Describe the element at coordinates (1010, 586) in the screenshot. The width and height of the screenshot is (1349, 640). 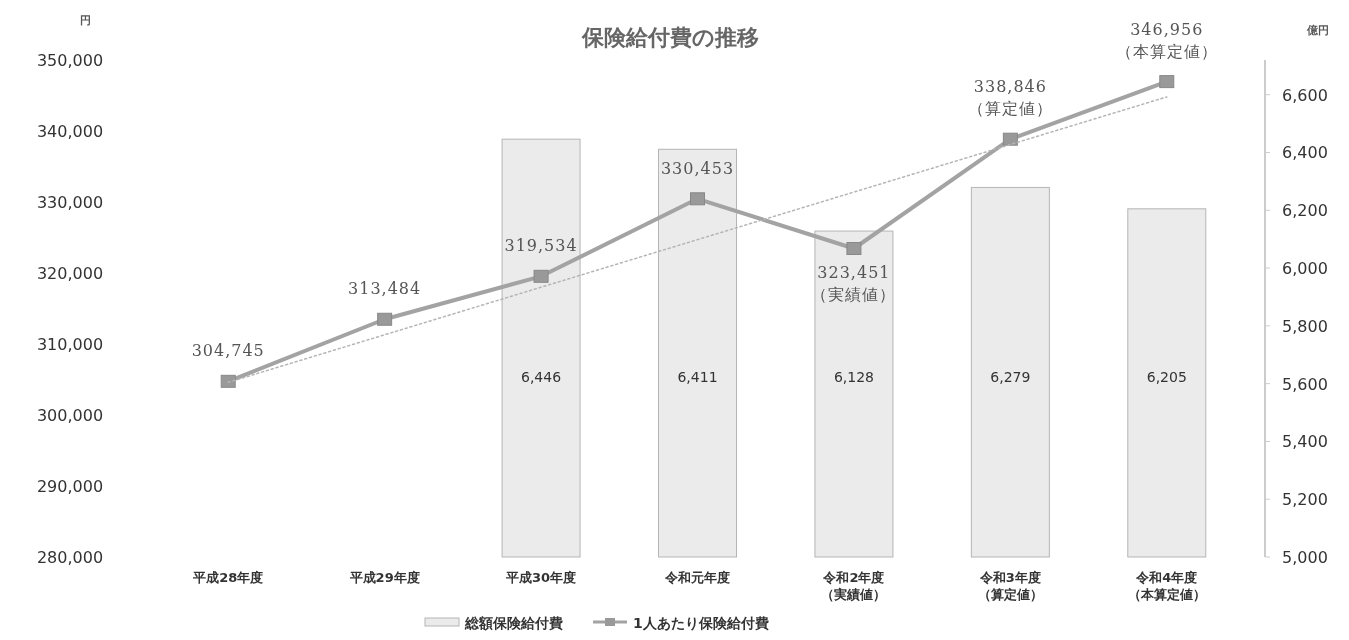
I see `x-tick-label: 令和3年度（算定値）` at that location.